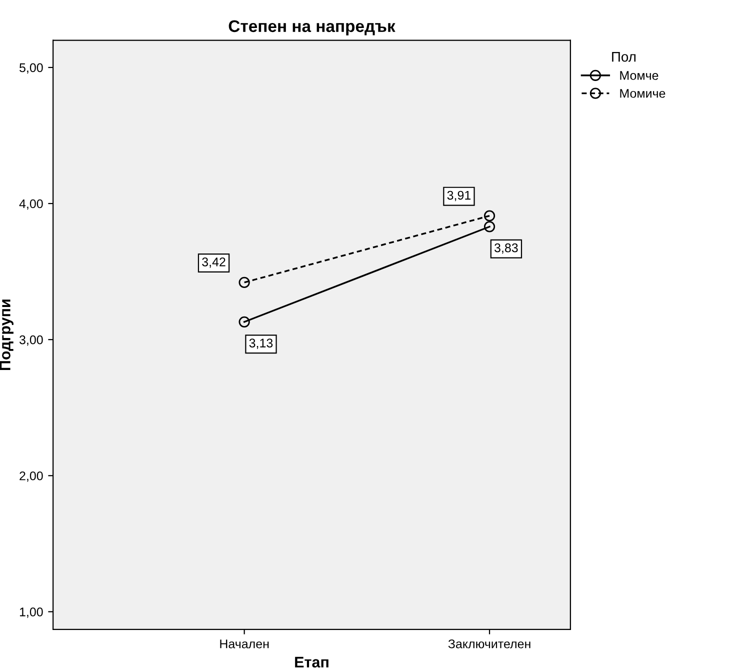 This screenshot has width=737, height=671. Describe the element at coordinates (506, 248) in the screenshot. I see `data-label: 3,83` at that location.